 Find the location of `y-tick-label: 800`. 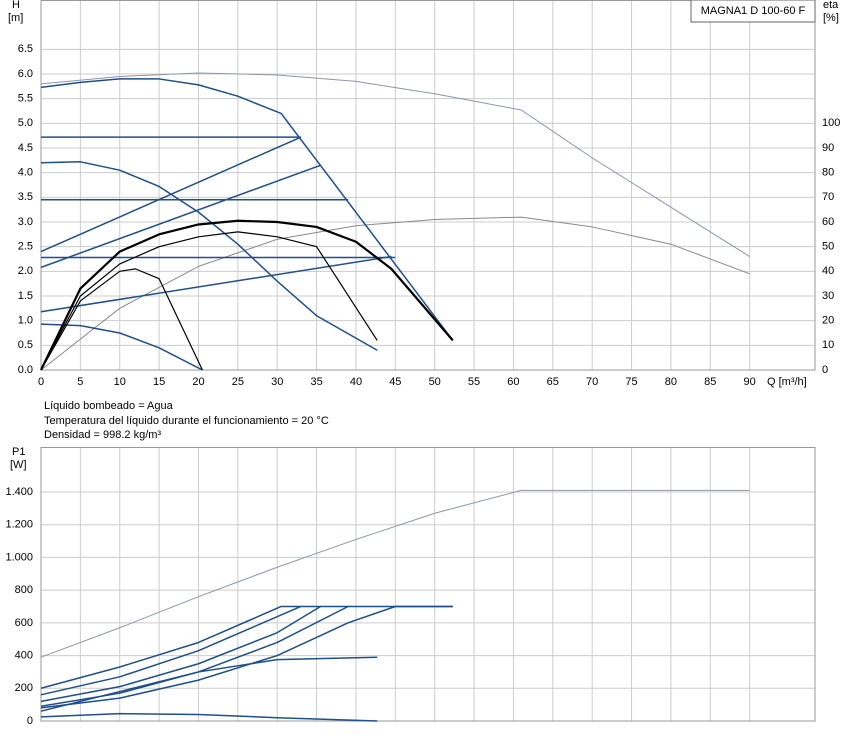

y-tick-label: 800 is located at coordinates (24, 590).